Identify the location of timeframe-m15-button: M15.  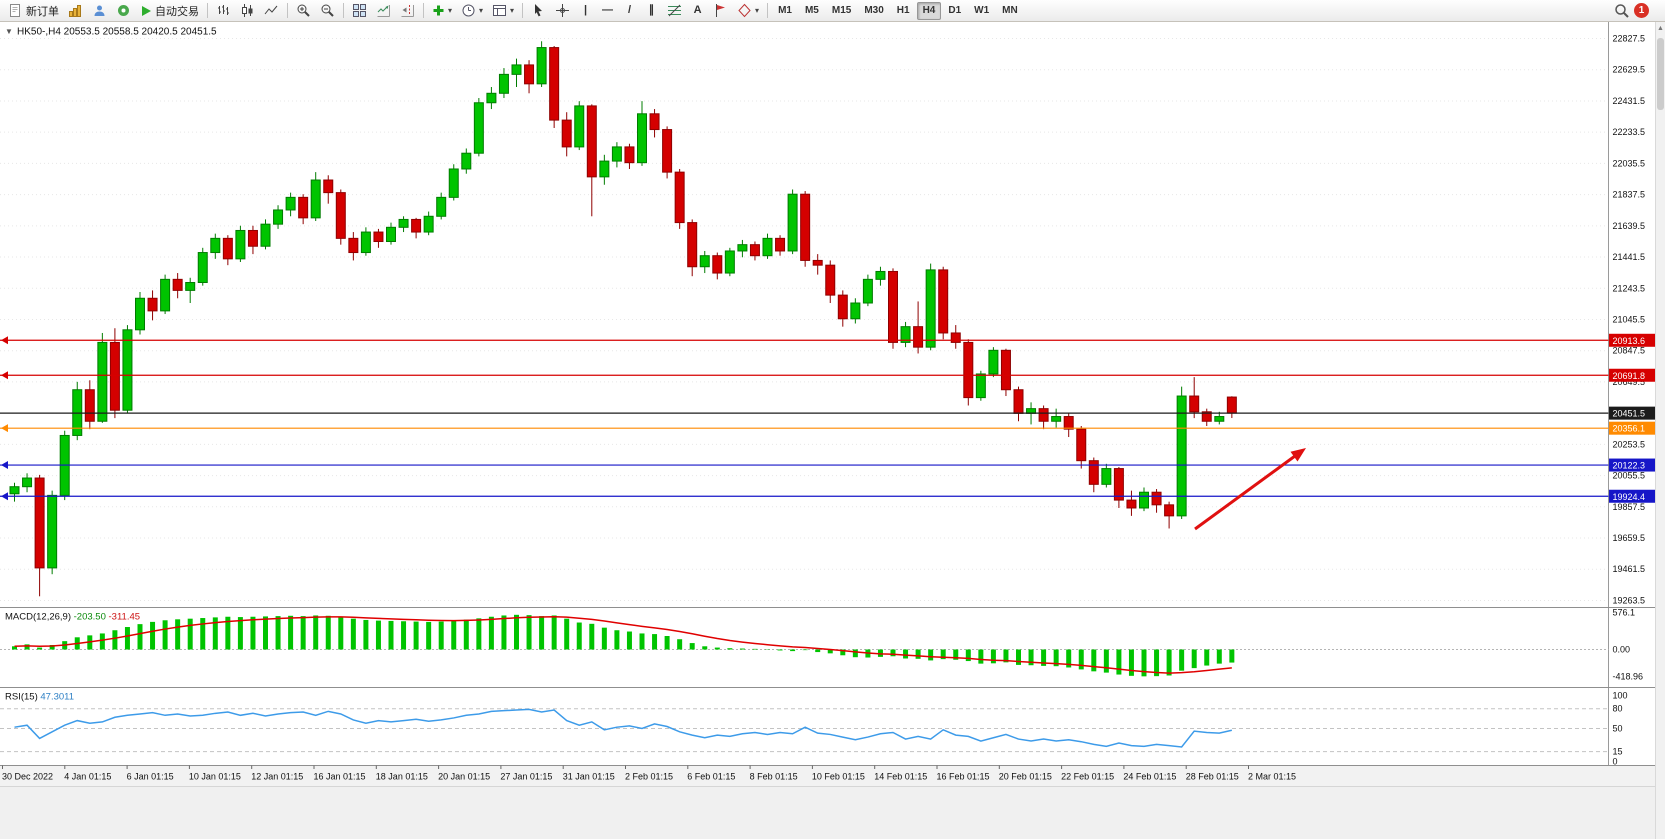
(841, 10).